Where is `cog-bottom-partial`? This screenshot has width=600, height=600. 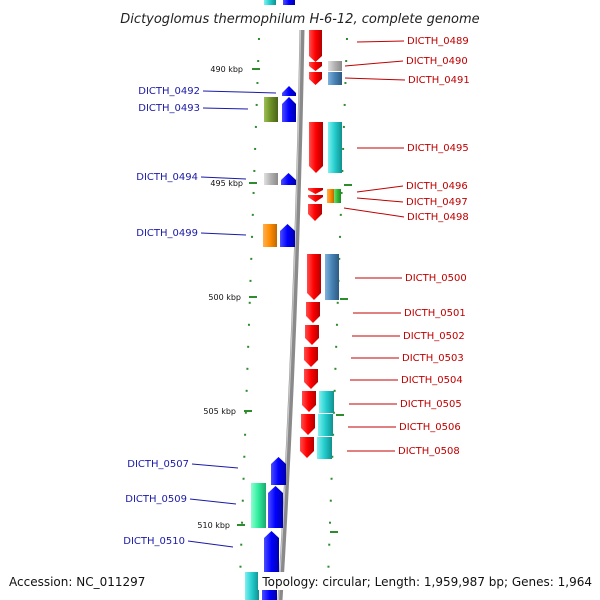 cog-bottom-partial is located at coordinates (252, 586).